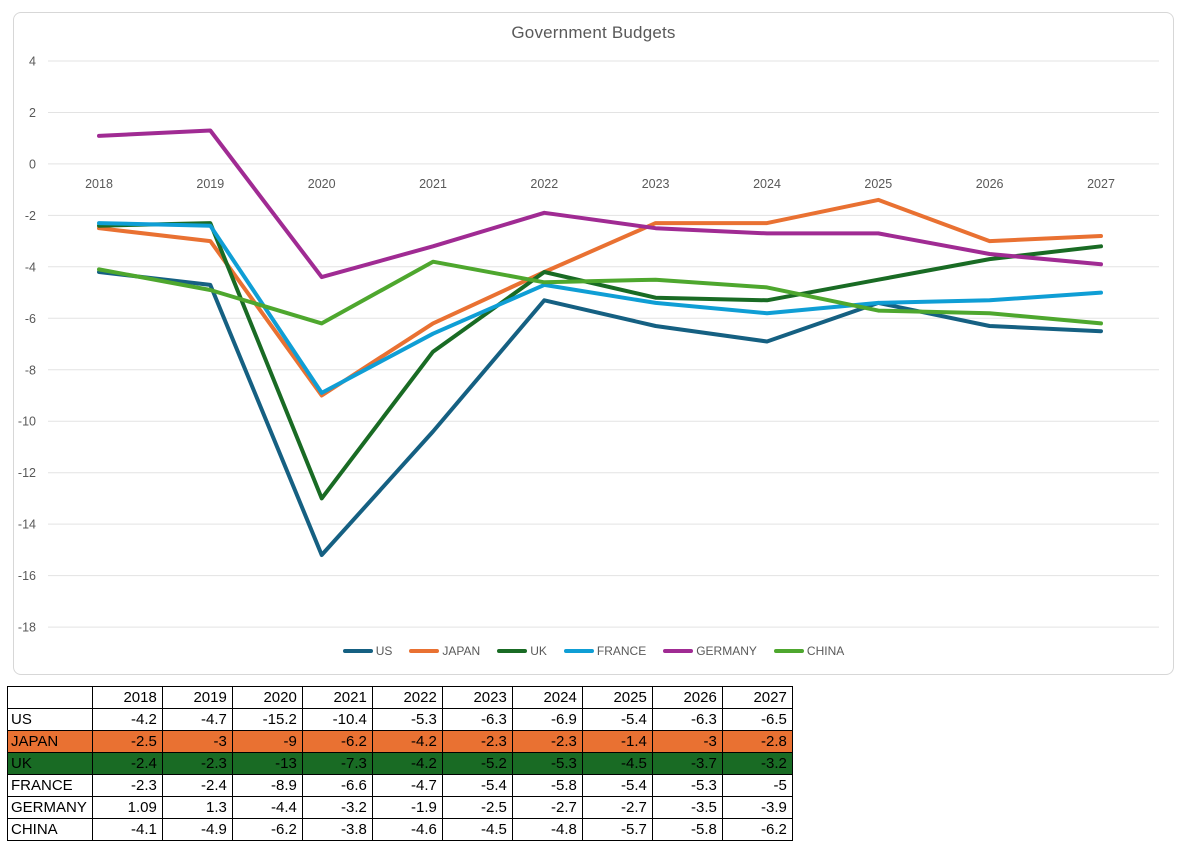 This screenshot has height=849, width=1187. I want to click on y-tick-label: -4, so click(30, 267).